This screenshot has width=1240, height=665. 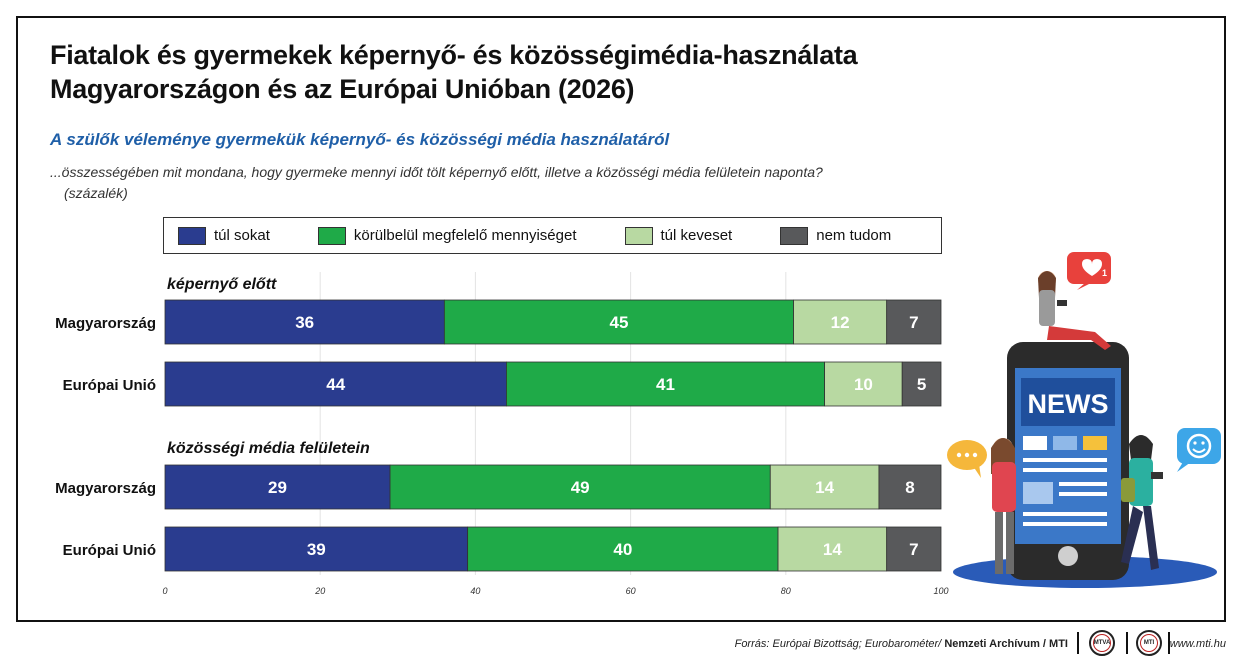 I want to click on smiley-eye-left, so click(x=1195, y=443).